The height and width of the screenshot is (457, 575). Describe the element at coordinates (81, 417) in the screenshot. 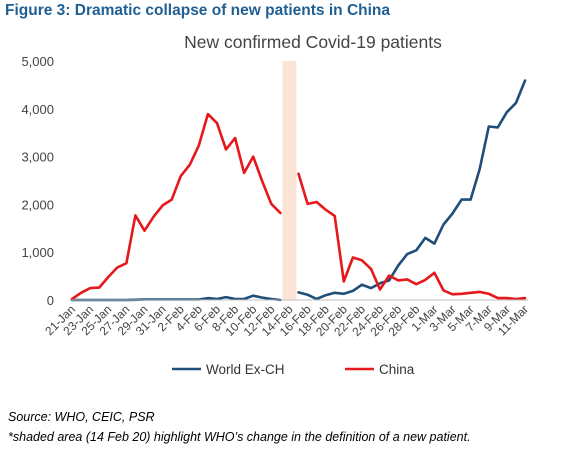

I see `source-note: Source: WHO, CEIC, PSR` at that location.